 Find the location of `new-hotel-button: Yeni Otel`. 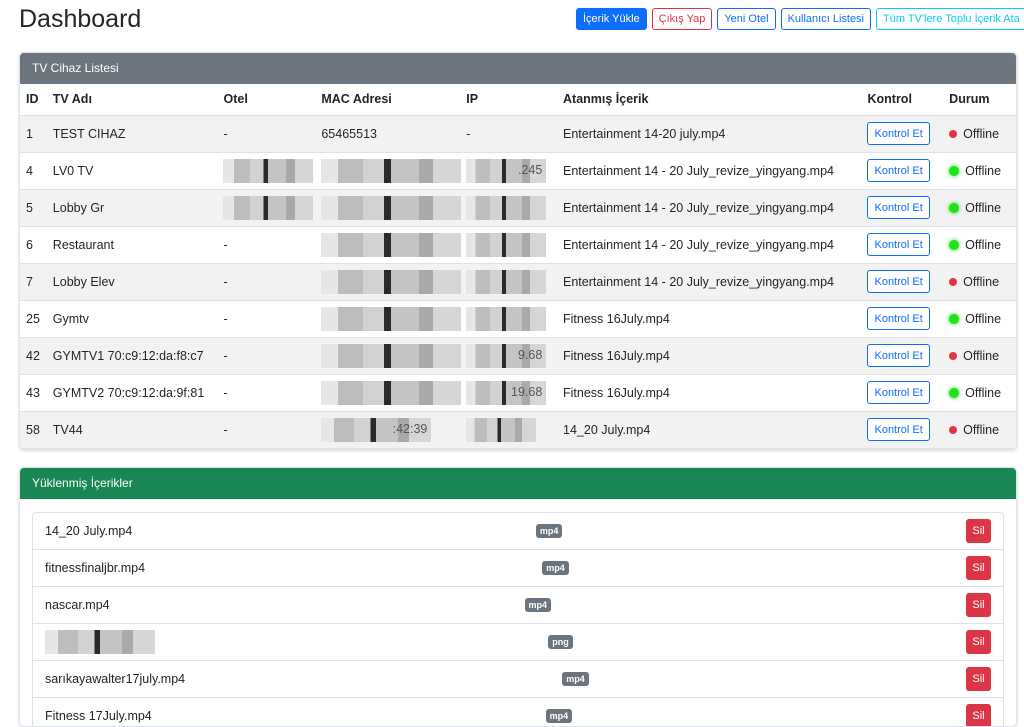

new-hotel-button: Yeni Otel is located at coordinates (746, 19).